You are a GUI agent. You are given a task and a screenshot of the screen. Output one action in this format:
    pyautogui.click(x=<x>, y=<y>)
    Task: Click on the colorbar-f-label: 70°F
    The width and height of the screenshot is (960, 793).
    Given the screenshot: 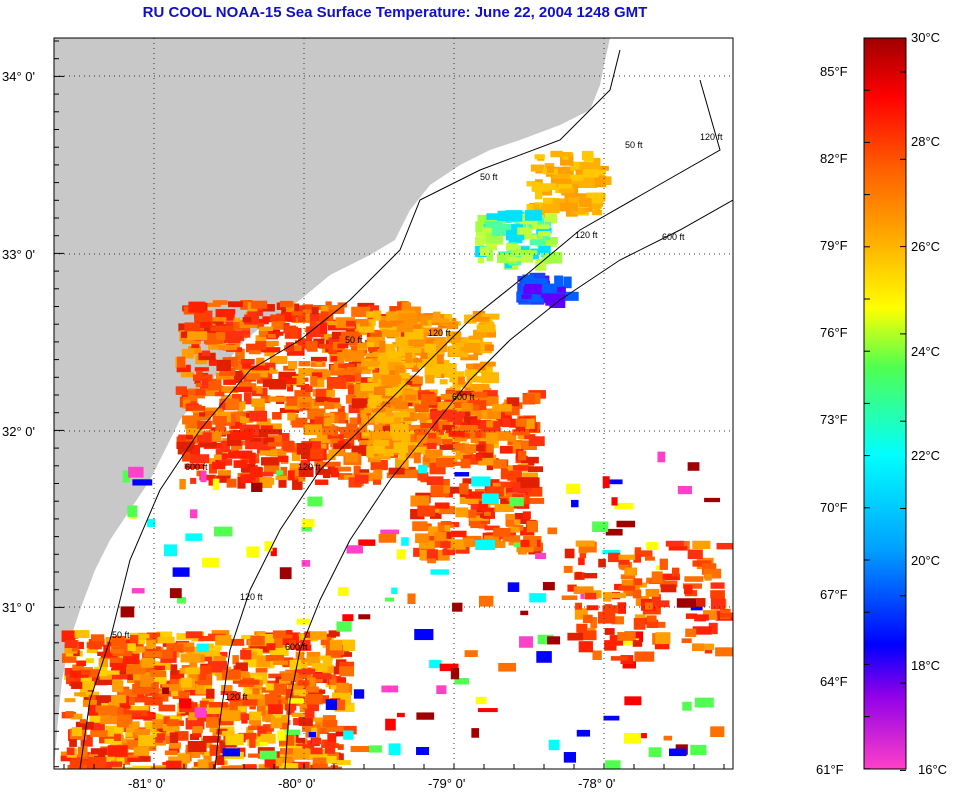 What is the action you would take?
    pyautogui.click(x=834, y=507)
    